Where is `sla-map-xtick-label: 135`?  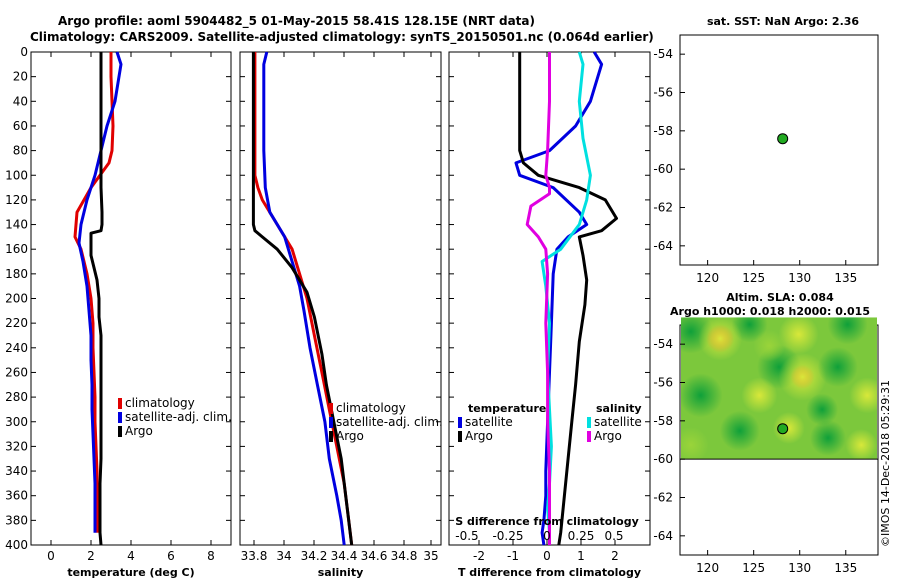
sla-map-xtick-label: 135 is located at coordinates (845, 568).